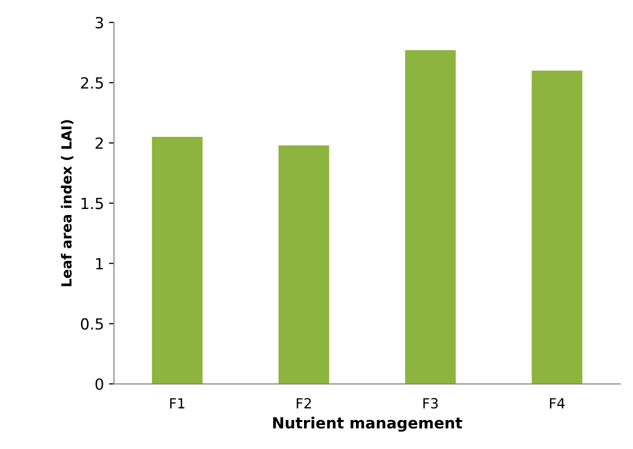 This screenshot has width=633, height=449. What do you see at coordinates (91, 324) in the screenshot?
I see `y-tick-label: 0.5` at bounding box center [91, 324].